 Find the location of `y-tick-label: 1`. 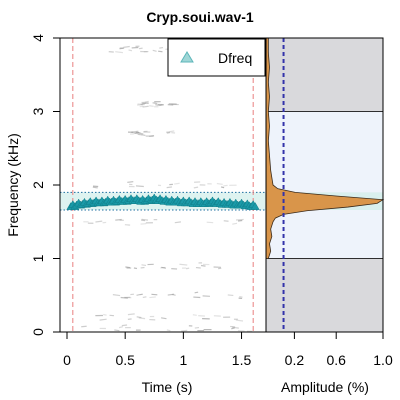

y-tick-label: 1 is located at coordinates (38, 258).